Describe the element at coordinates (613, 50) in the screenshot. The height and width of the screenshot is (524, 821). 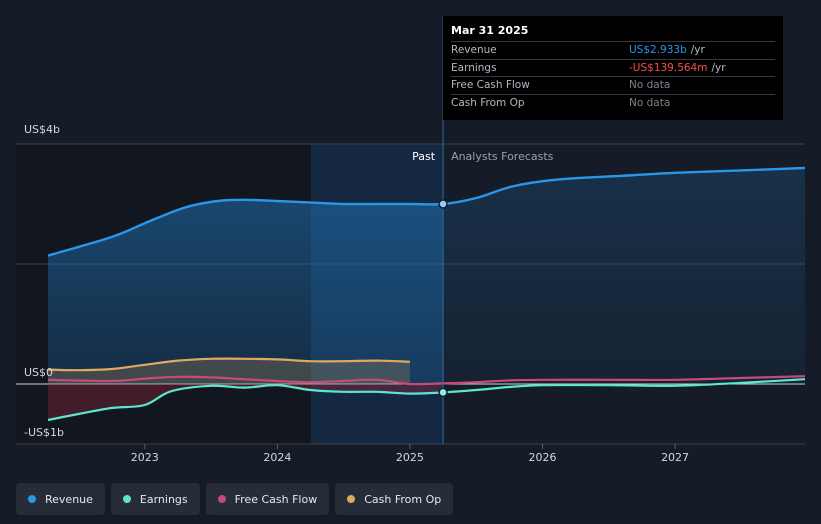
I see `tooltip-row-revenue: Revenue US$2.933b /yr` at that location.